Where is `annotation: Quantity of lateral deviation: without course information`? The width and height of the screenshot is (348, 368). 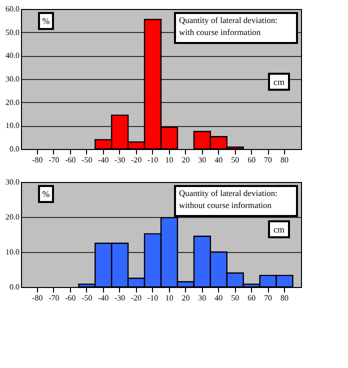 annotation: Quantity of lateral deviation: without course information is located at coordinates (228, 199).